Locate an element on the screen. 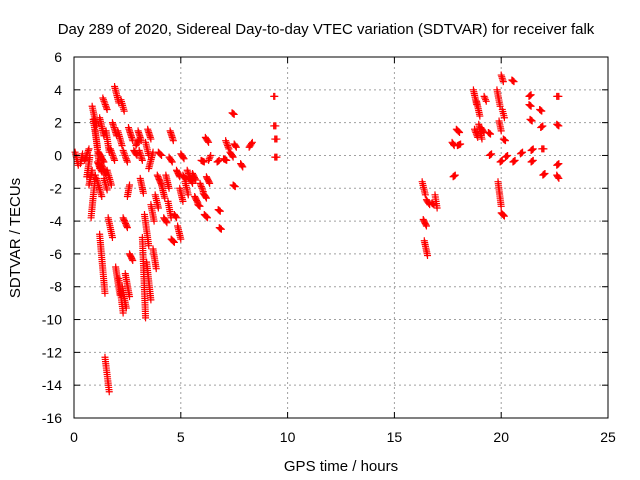 Image resolution: width=640 pixels, height=480 pixels. x-tick-label: 25 is located at coordinates (608, 437).